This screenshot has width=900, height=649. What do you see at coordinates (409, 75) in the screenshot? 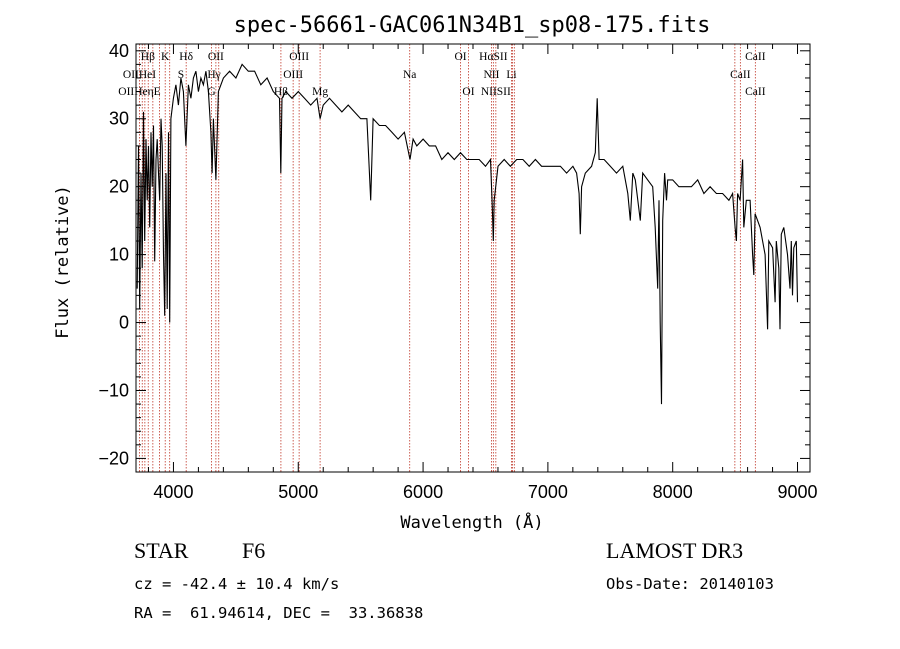
I see `line-label-Na: Na` at bounding box center [409, 75].